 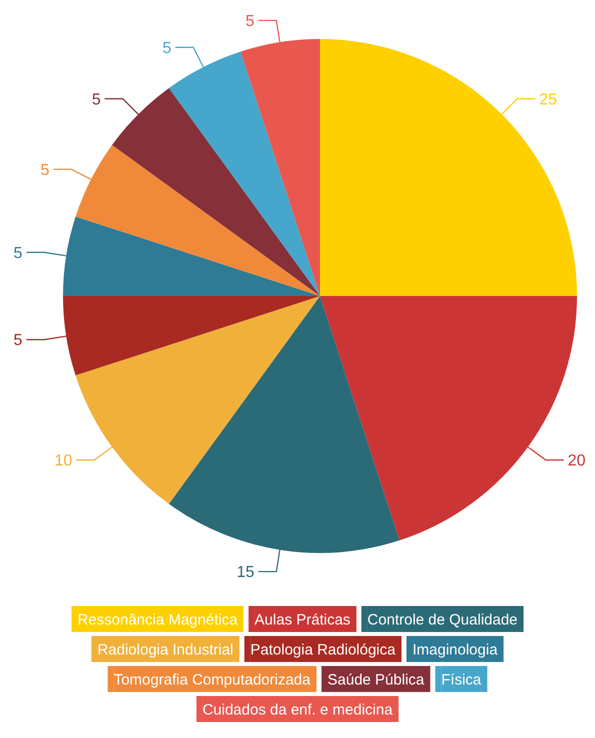 I want to click on data-label: 10, so click(x=63, y=461).